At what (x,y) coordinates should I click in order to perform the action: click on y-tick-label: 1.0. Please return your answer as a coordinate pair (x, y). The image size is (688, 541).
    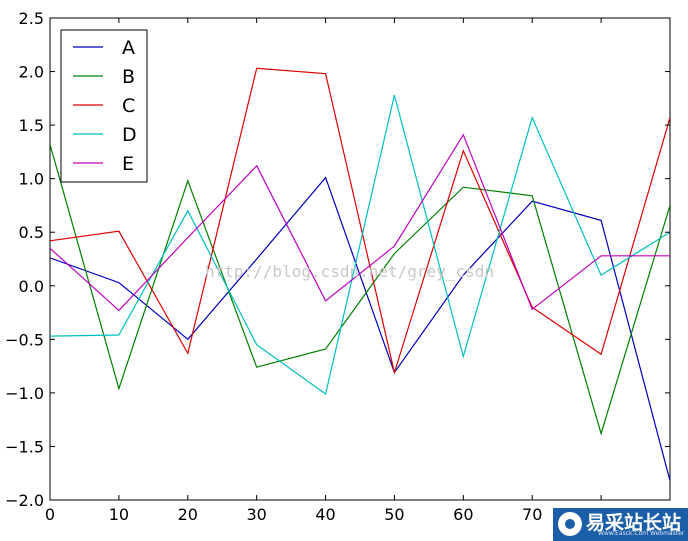
    Looking at the image, I should click on (31, 179).